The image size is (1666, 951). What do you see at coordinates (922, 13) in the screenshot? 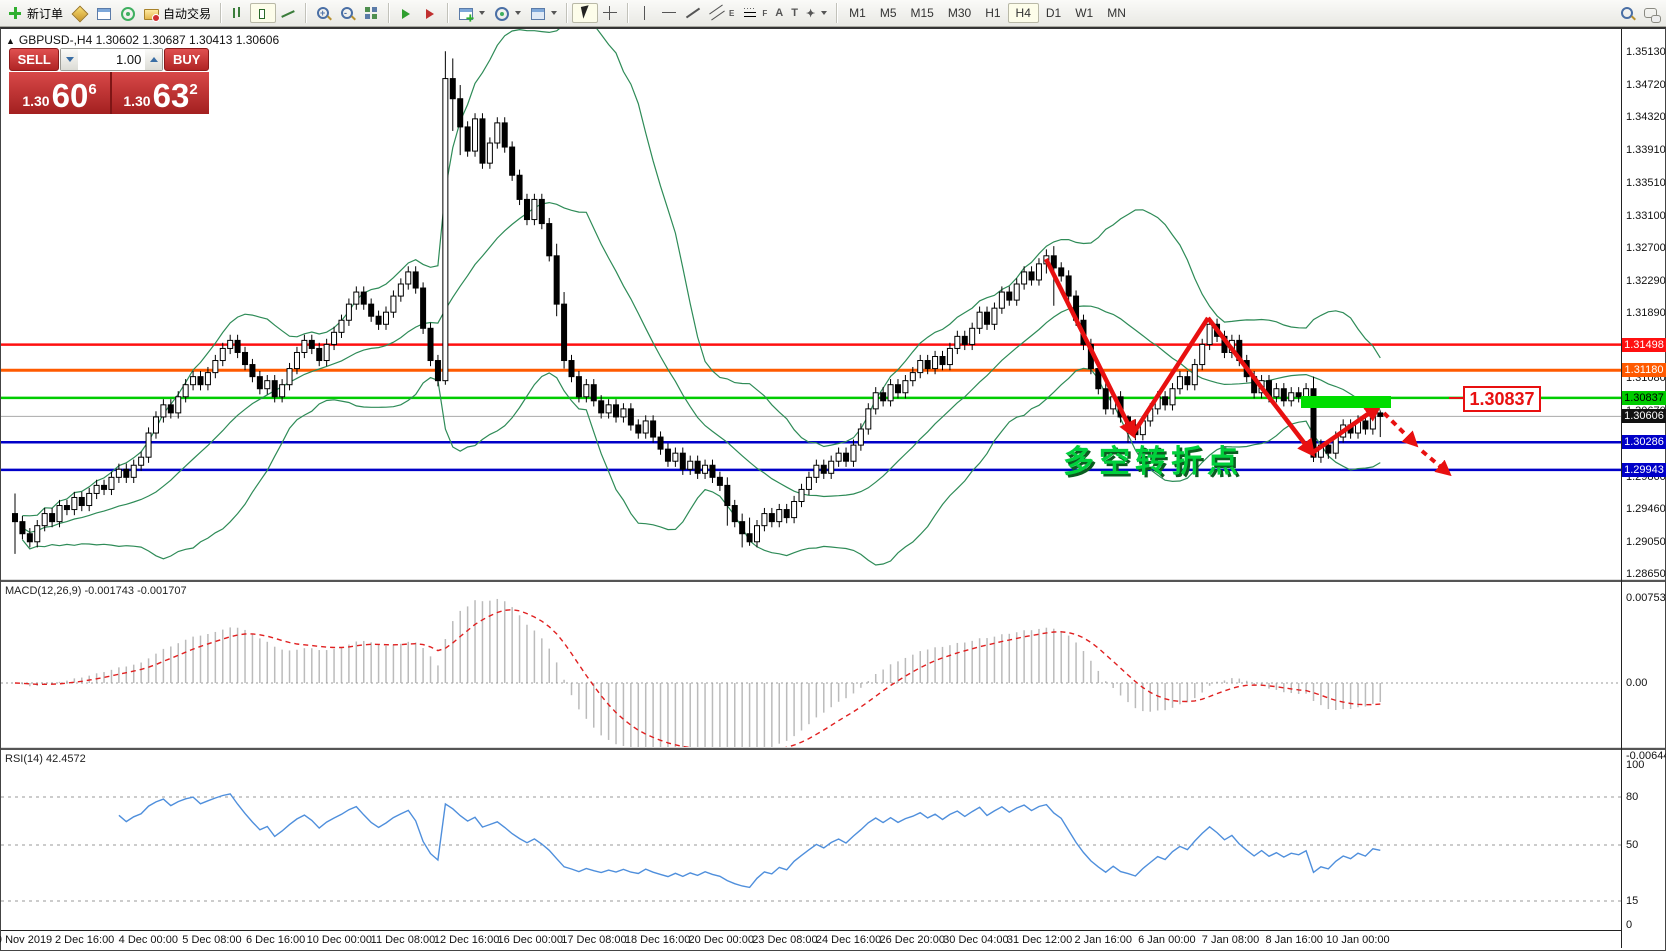
I see `timeframe-button-M15: M15` at bounding box center [922, 13].